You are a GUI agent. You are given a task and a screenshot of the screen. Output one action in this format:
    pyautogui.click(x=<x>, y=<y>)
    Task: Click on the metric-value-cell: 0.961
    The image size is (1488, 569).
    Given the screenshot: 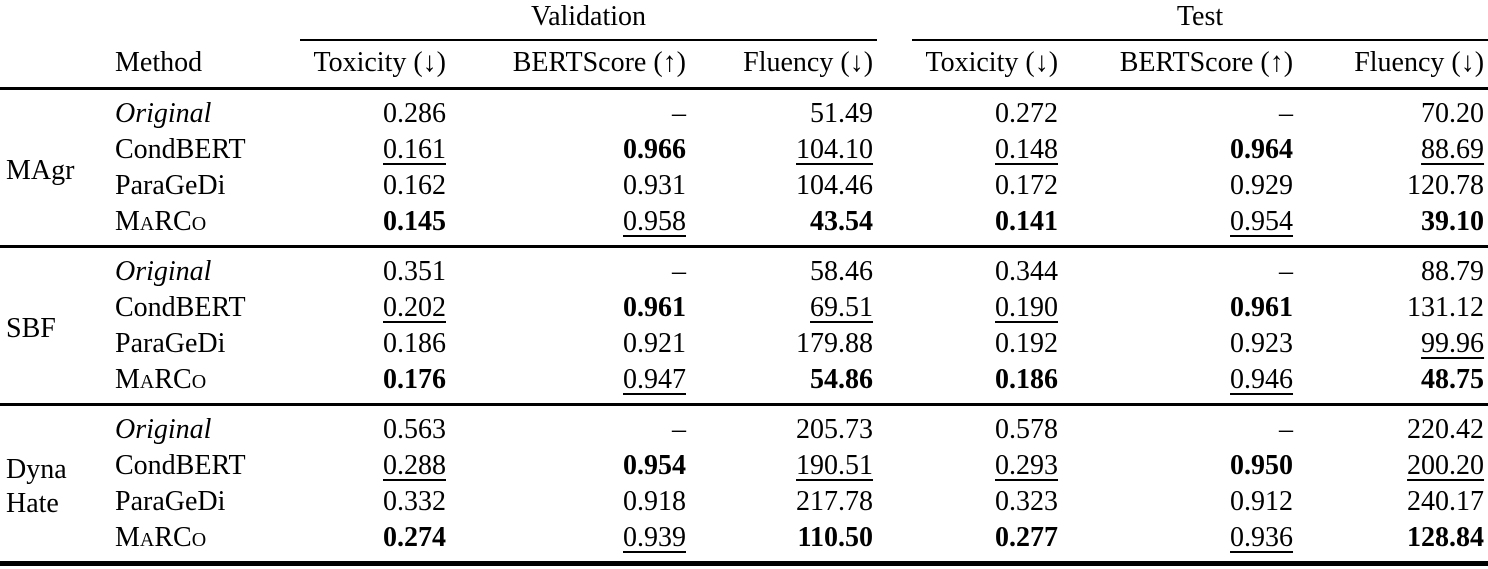 What is the action you would take?
    pyautogui.click(x=654, y=307)
    